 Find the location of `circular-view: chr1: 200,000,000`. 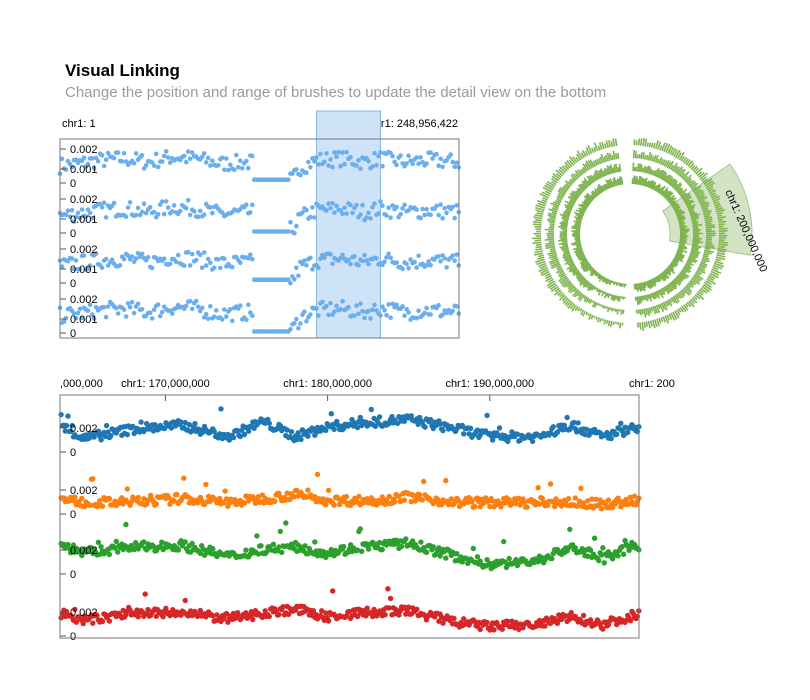

circular-view: chr1: 200,000,000 is located at coordinates (650, 234).